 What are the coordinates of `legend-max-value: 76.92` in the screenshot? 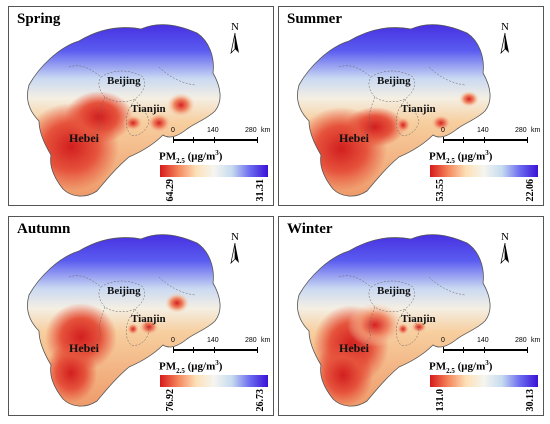 It's located at (170, 400).